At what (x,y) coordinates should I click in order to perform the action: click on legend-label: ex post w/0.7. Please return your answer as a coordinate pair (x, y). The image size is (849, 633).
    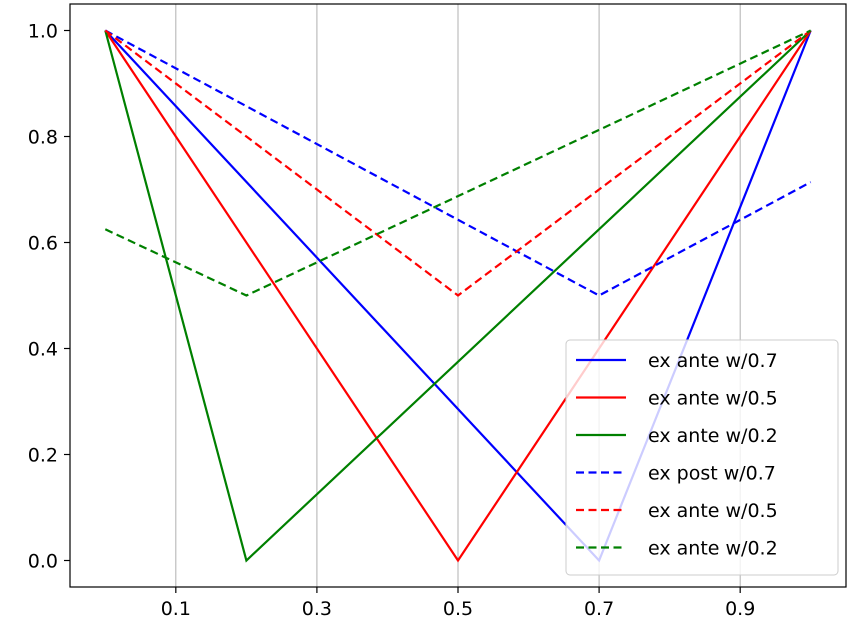
    Looking at the image, I should click on (712, 474).